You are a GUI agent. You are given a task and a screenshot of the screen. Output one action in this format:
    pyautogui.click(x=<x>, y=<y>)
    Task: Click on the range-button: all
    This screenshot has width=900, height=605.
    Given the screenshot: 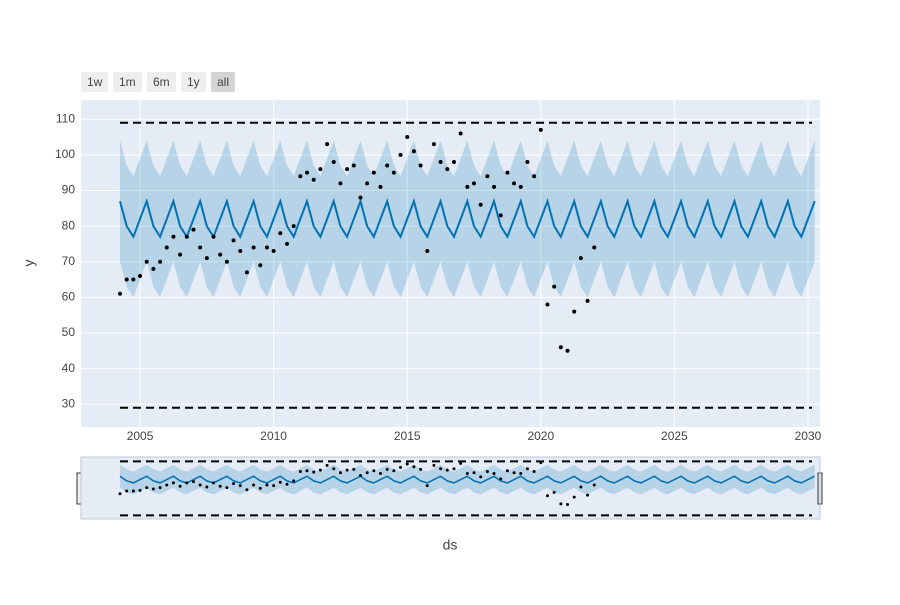 What is the action you would take?
    pyautogui.click(x=223, y=82)
    